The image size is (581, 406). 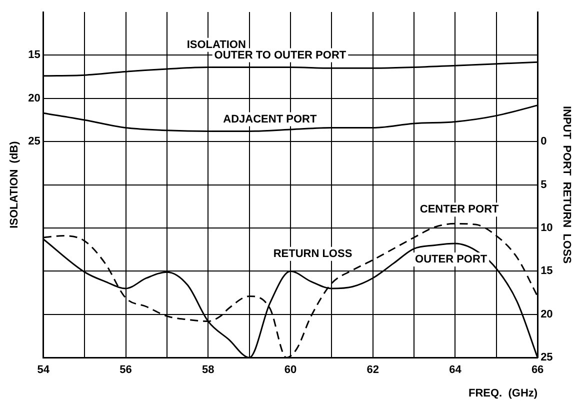 What do you see at coordinates (34, 98) in the screenshot?
I see `y-tick-label: 20` at bounding box center [34, 98].